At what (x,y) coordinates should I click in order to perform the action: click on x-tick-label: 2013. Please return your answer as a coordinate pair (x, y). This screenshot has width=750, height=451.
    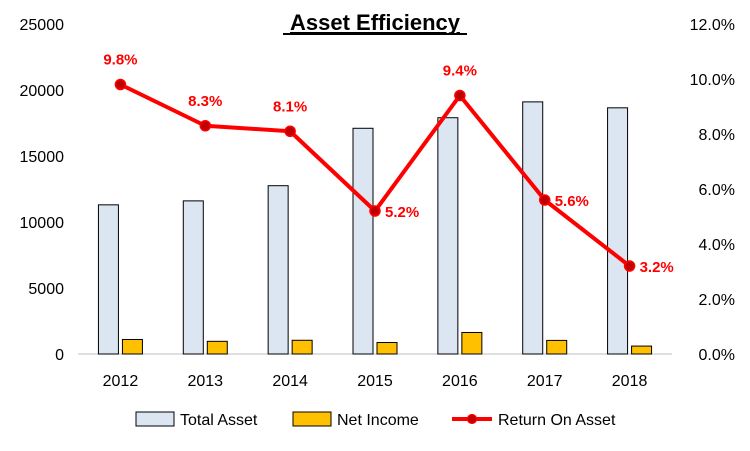
    Looking at the image, I should click on (205, 381).